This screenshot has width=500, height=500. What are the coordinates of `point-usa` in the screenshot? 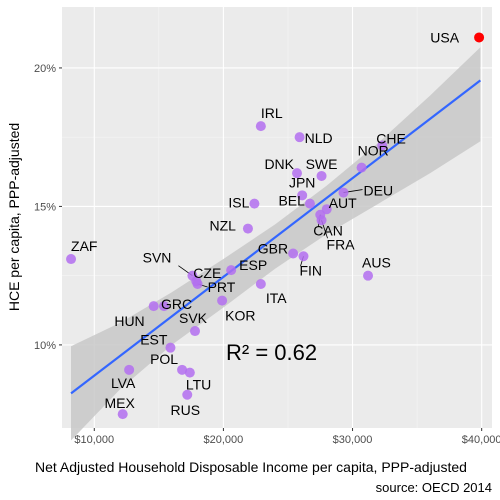 It's located at (479, 37).